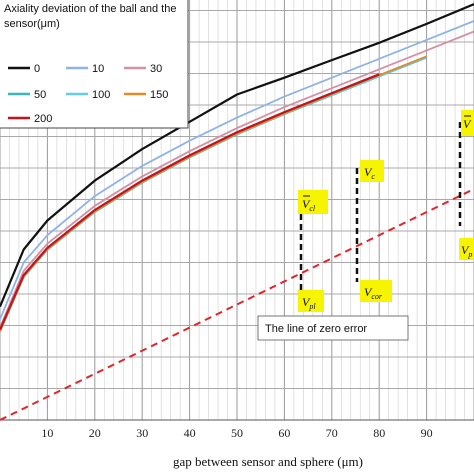 The width and height of the screenshot is (474, 474). I want to click on v-label-p: Vp, so click(466, 251).